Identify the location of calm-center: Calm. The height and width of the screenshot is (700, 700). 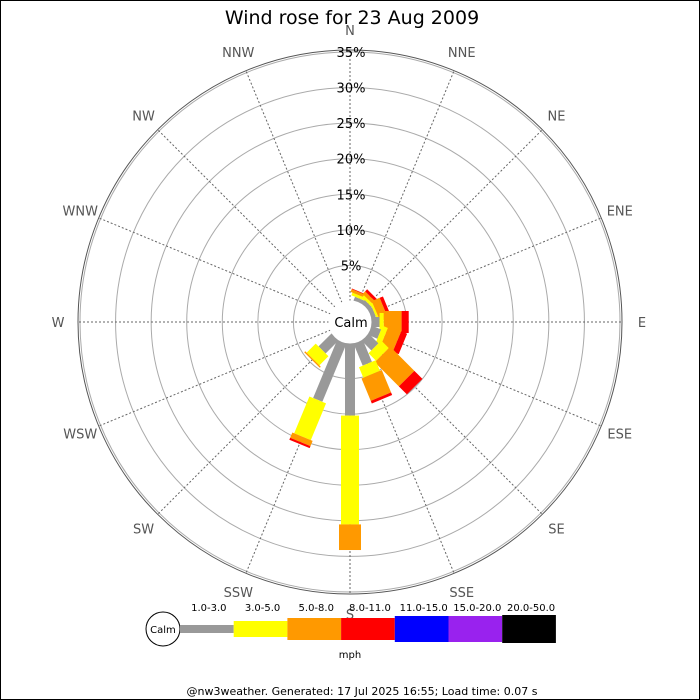
(350, 322).